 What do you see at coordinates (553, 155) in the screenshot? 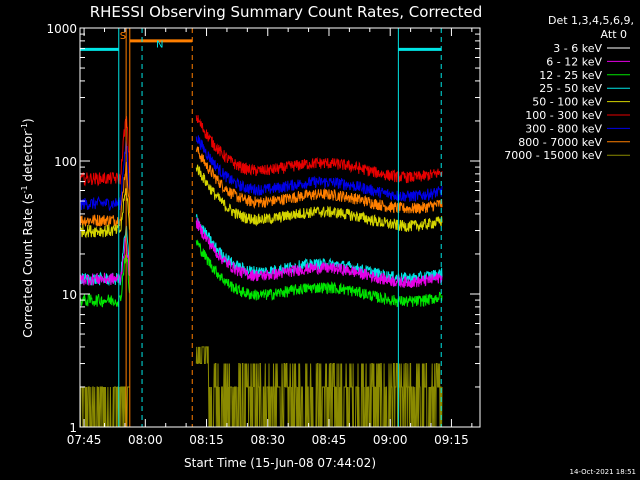
I see `legend-label-8: 7000 - 15000 keV` at bounding box center [553, 155].